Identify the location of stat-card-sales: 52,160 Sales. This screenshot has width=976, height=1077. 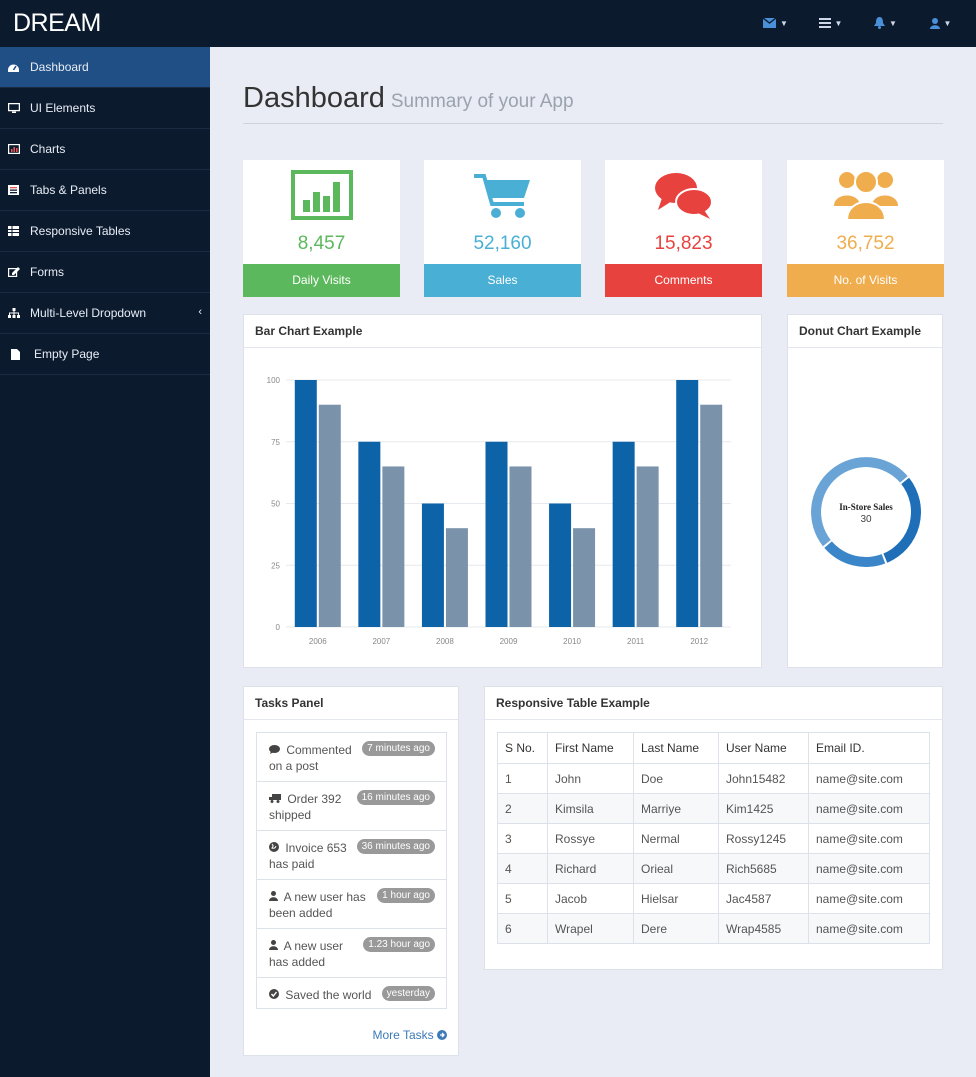
(502, 228).